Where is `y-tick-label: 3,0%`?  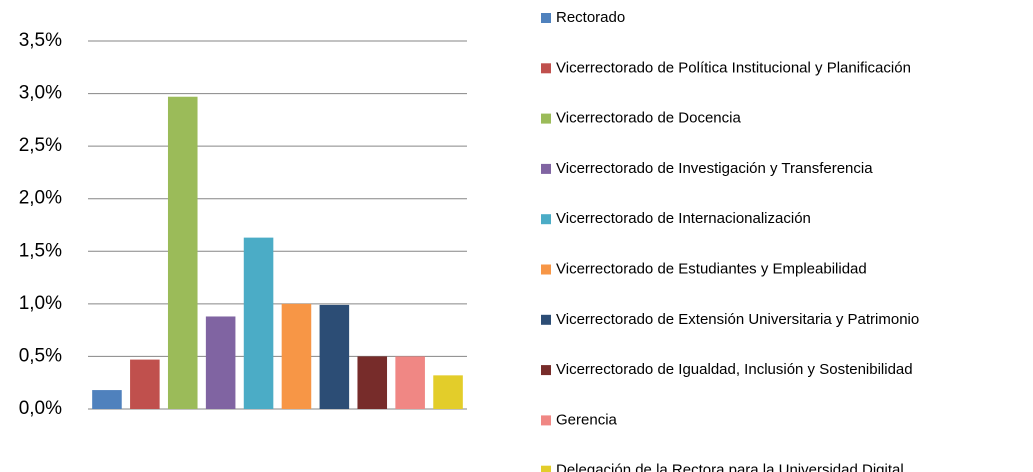 y-tick-label: 3,0% is located at coordinates (40, 93).